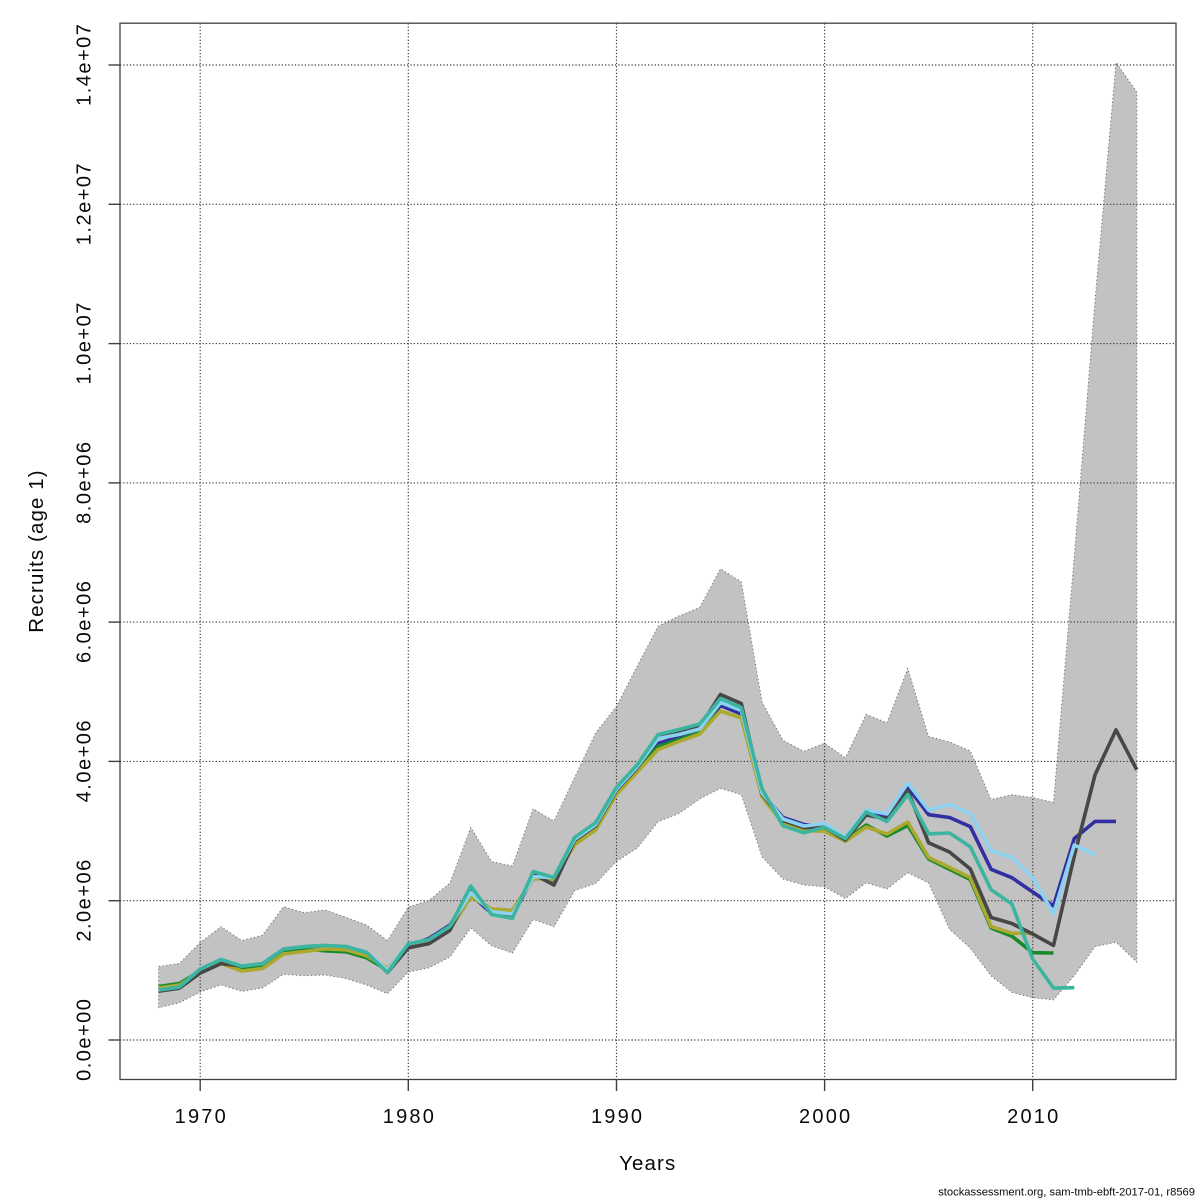  What do you see at coordinates (85, 1039) in the screenshot?
I see `svg-text: 0.0e+00` at bounding box center [85, 1039].